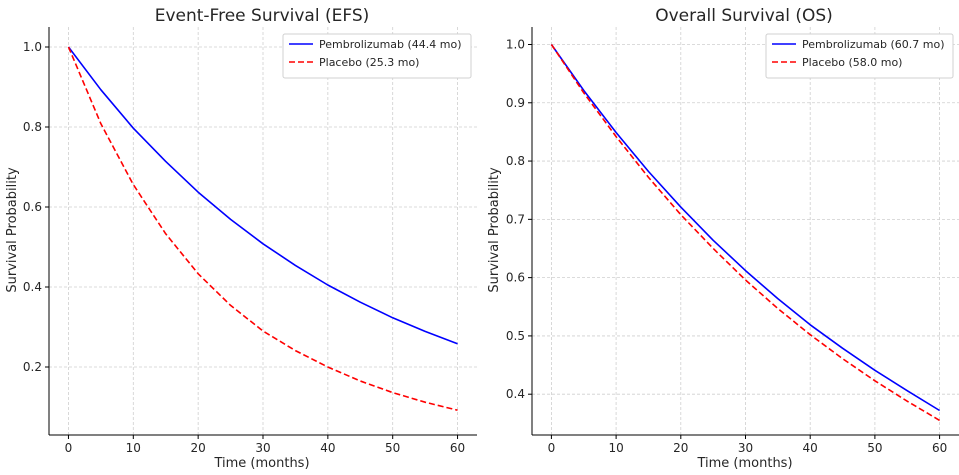  What do you see at coordinates (390, 44) in the screenshot?
I see `legend-entry: Pembrolizumab (44.4 mo)` at bounding box center [390, 44].